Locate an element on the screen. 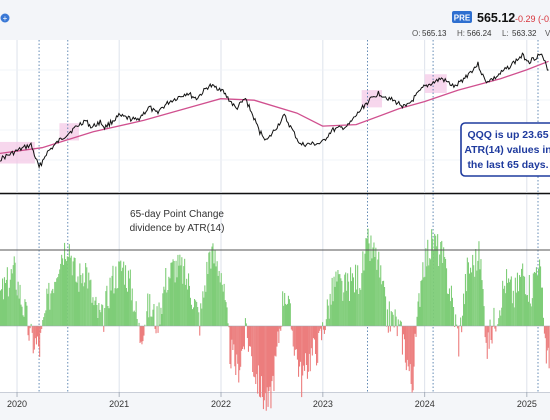  volume-label: V is located at coordinates (547, 33).